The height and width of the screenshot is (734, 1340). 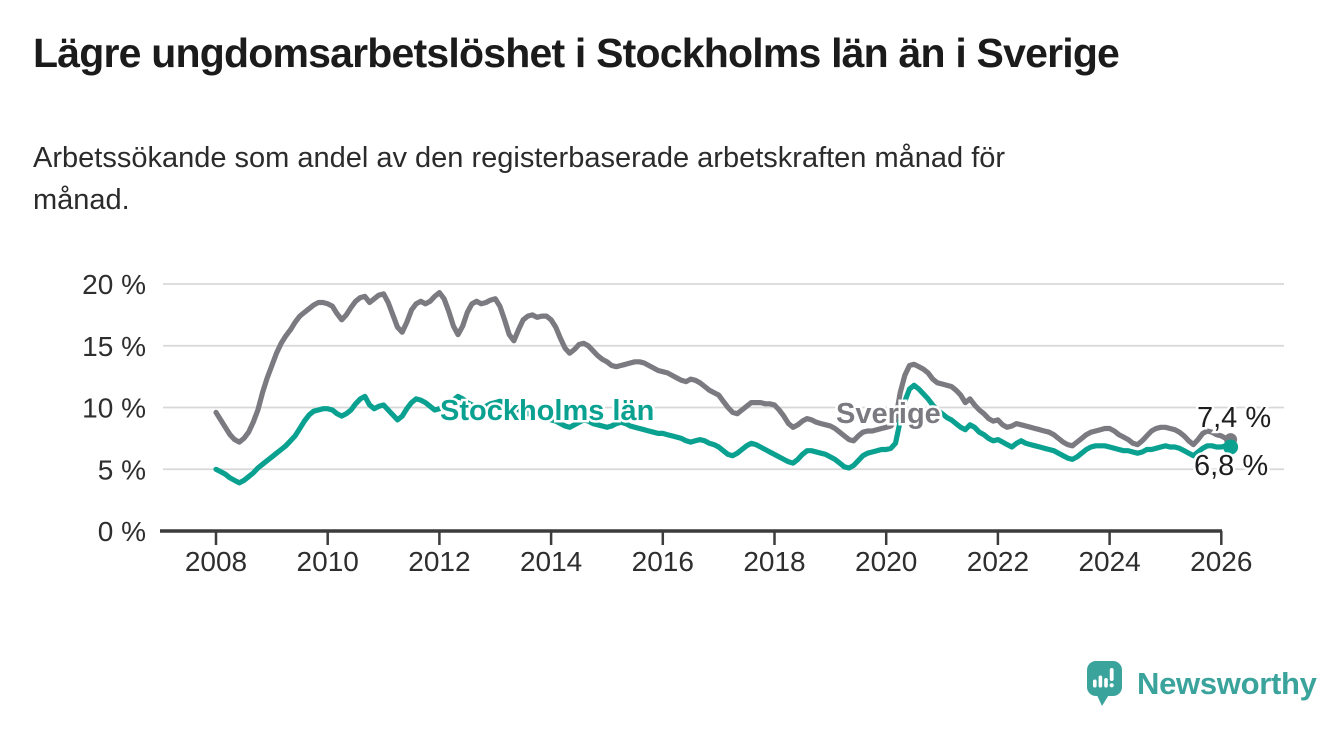 What do you see at coordinates (1231, 447) in the screenshot?
I see `end-dot-stockholm` at bounding box center [1231, 447].